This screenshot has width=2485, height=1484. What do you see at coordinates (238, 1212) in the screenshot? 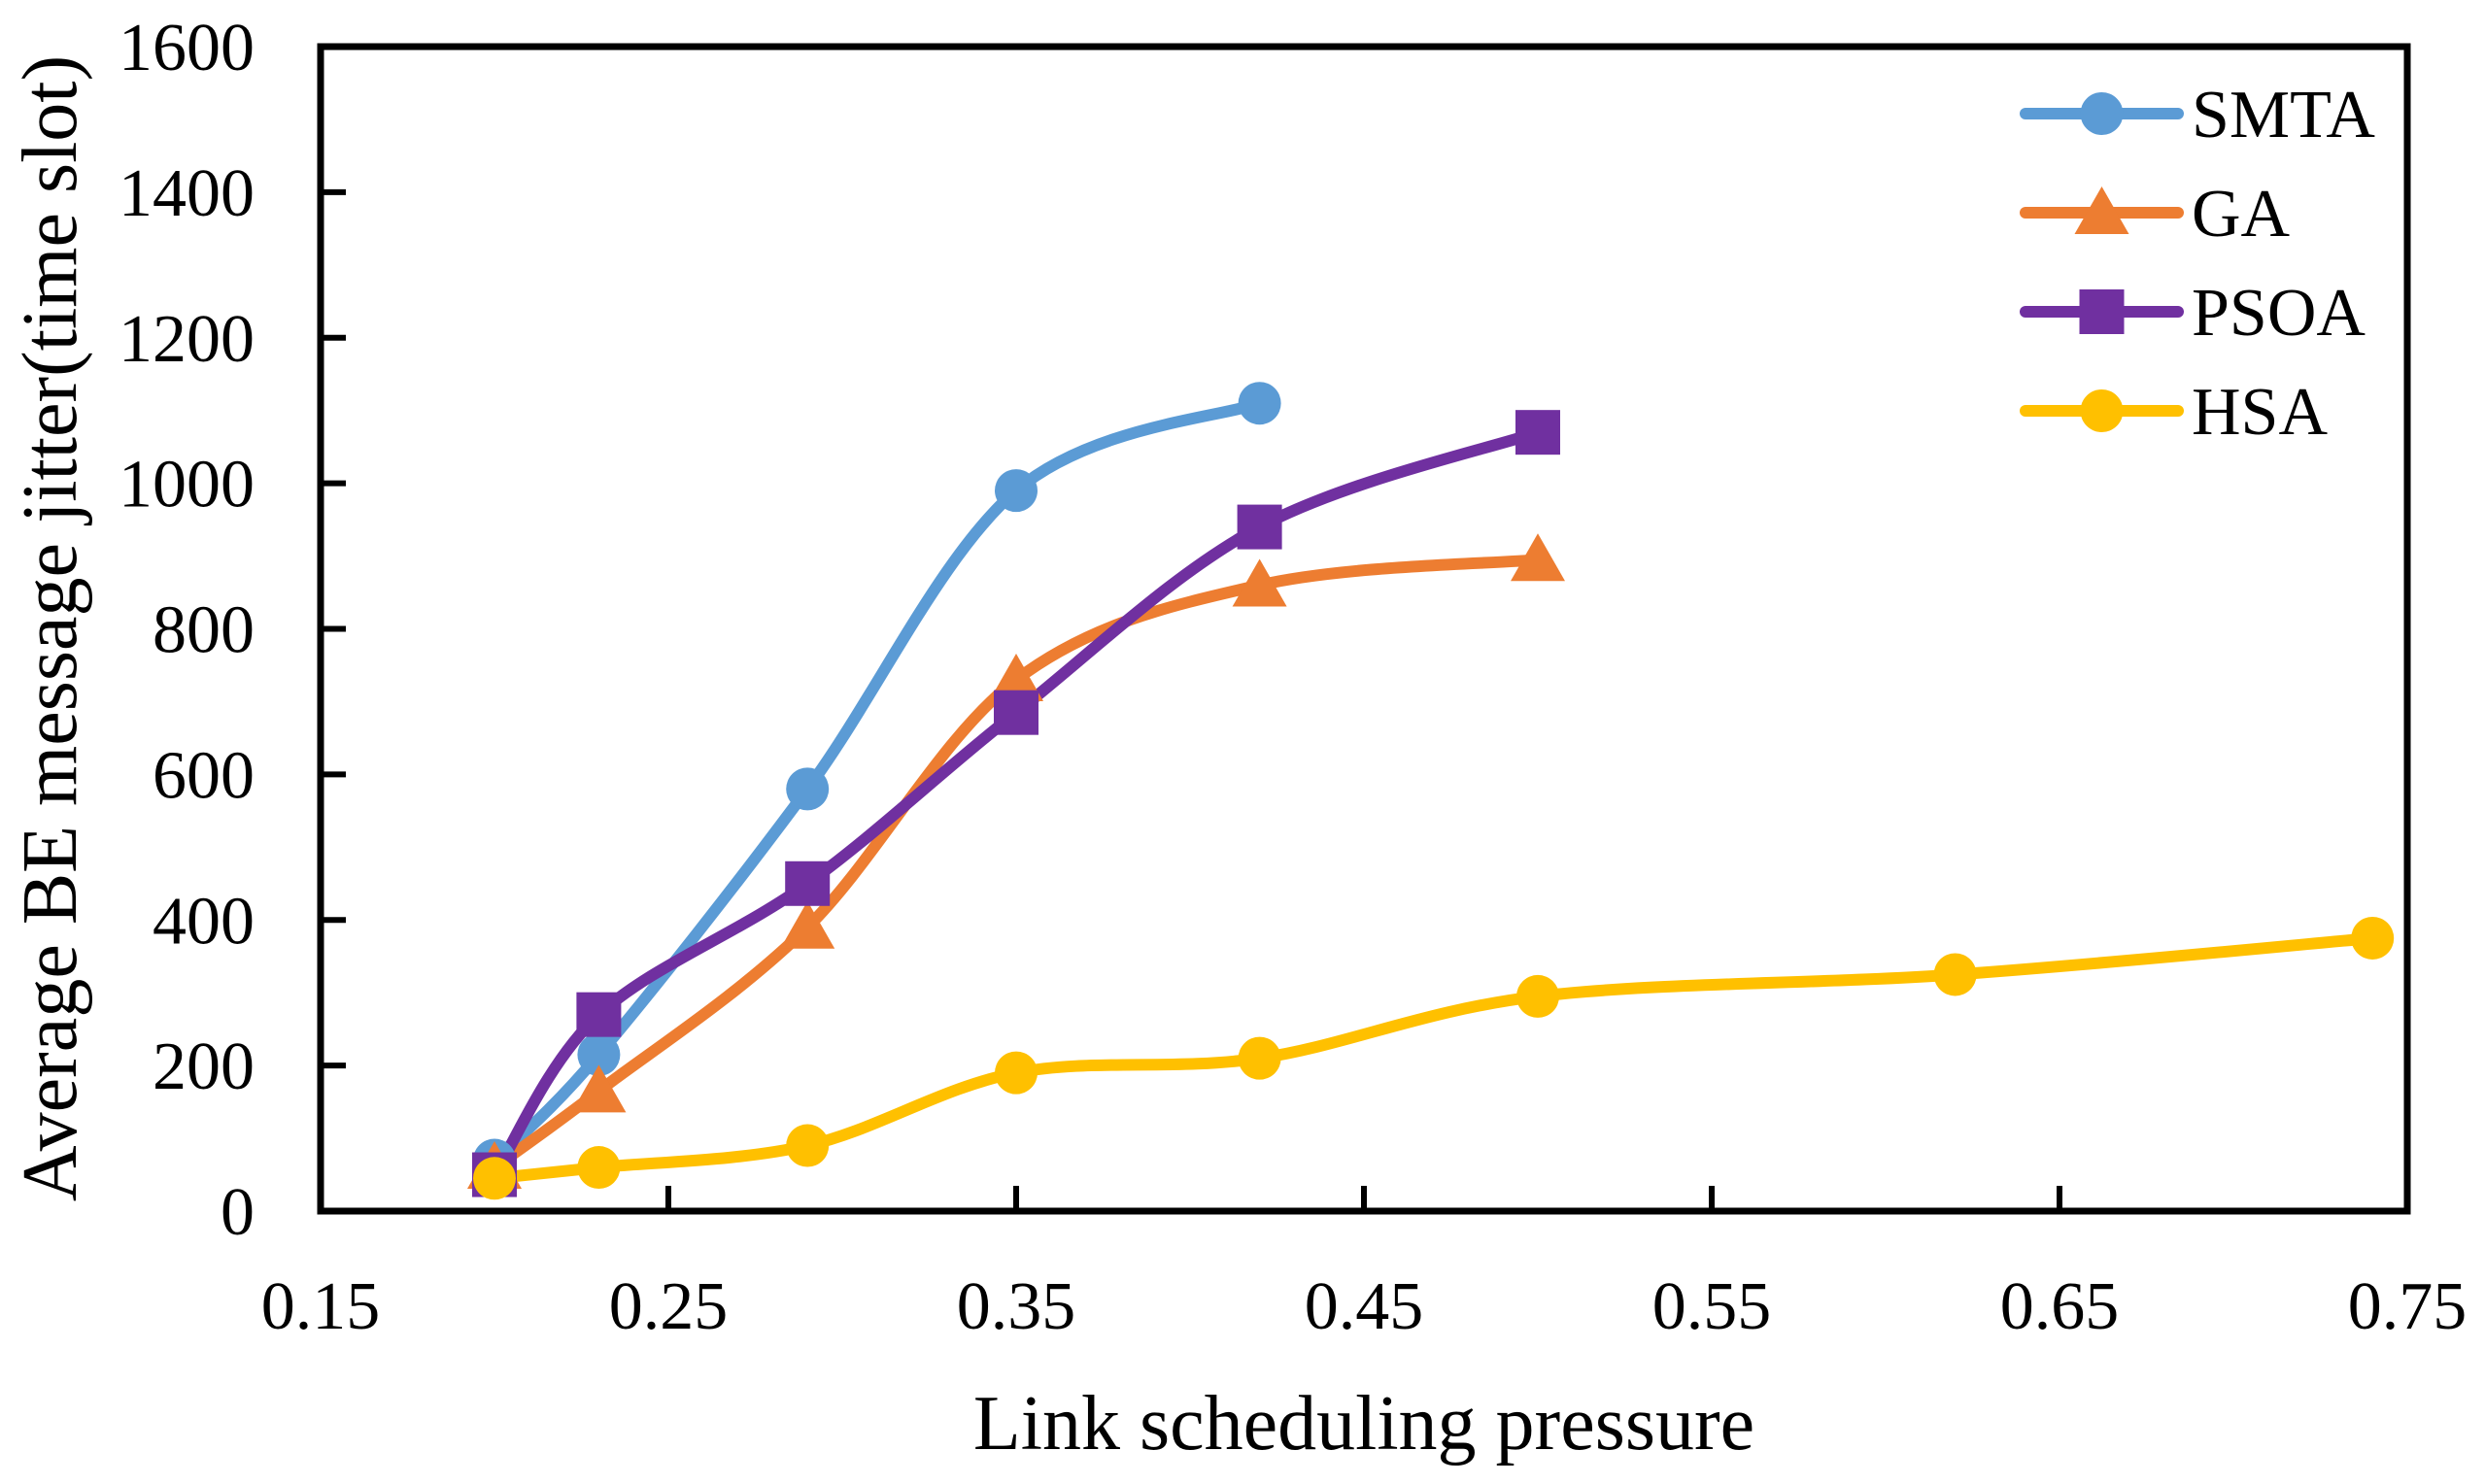
I see `y-tick-label: 0` at bounding box center [238, 1212].